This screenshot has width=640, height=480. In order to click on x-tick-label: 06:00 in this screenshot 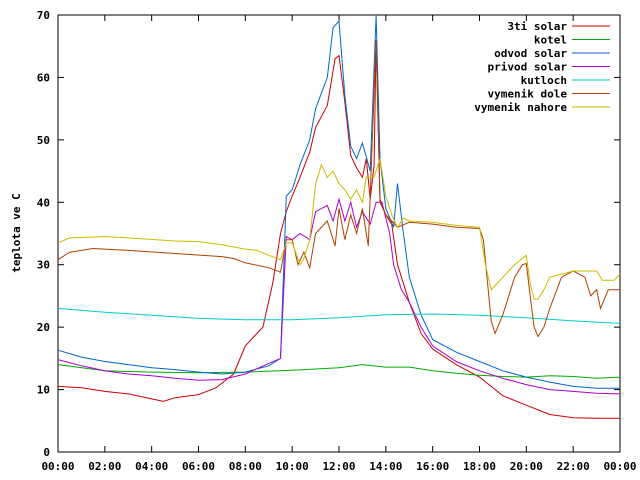, I will do `click(198, 466)`.